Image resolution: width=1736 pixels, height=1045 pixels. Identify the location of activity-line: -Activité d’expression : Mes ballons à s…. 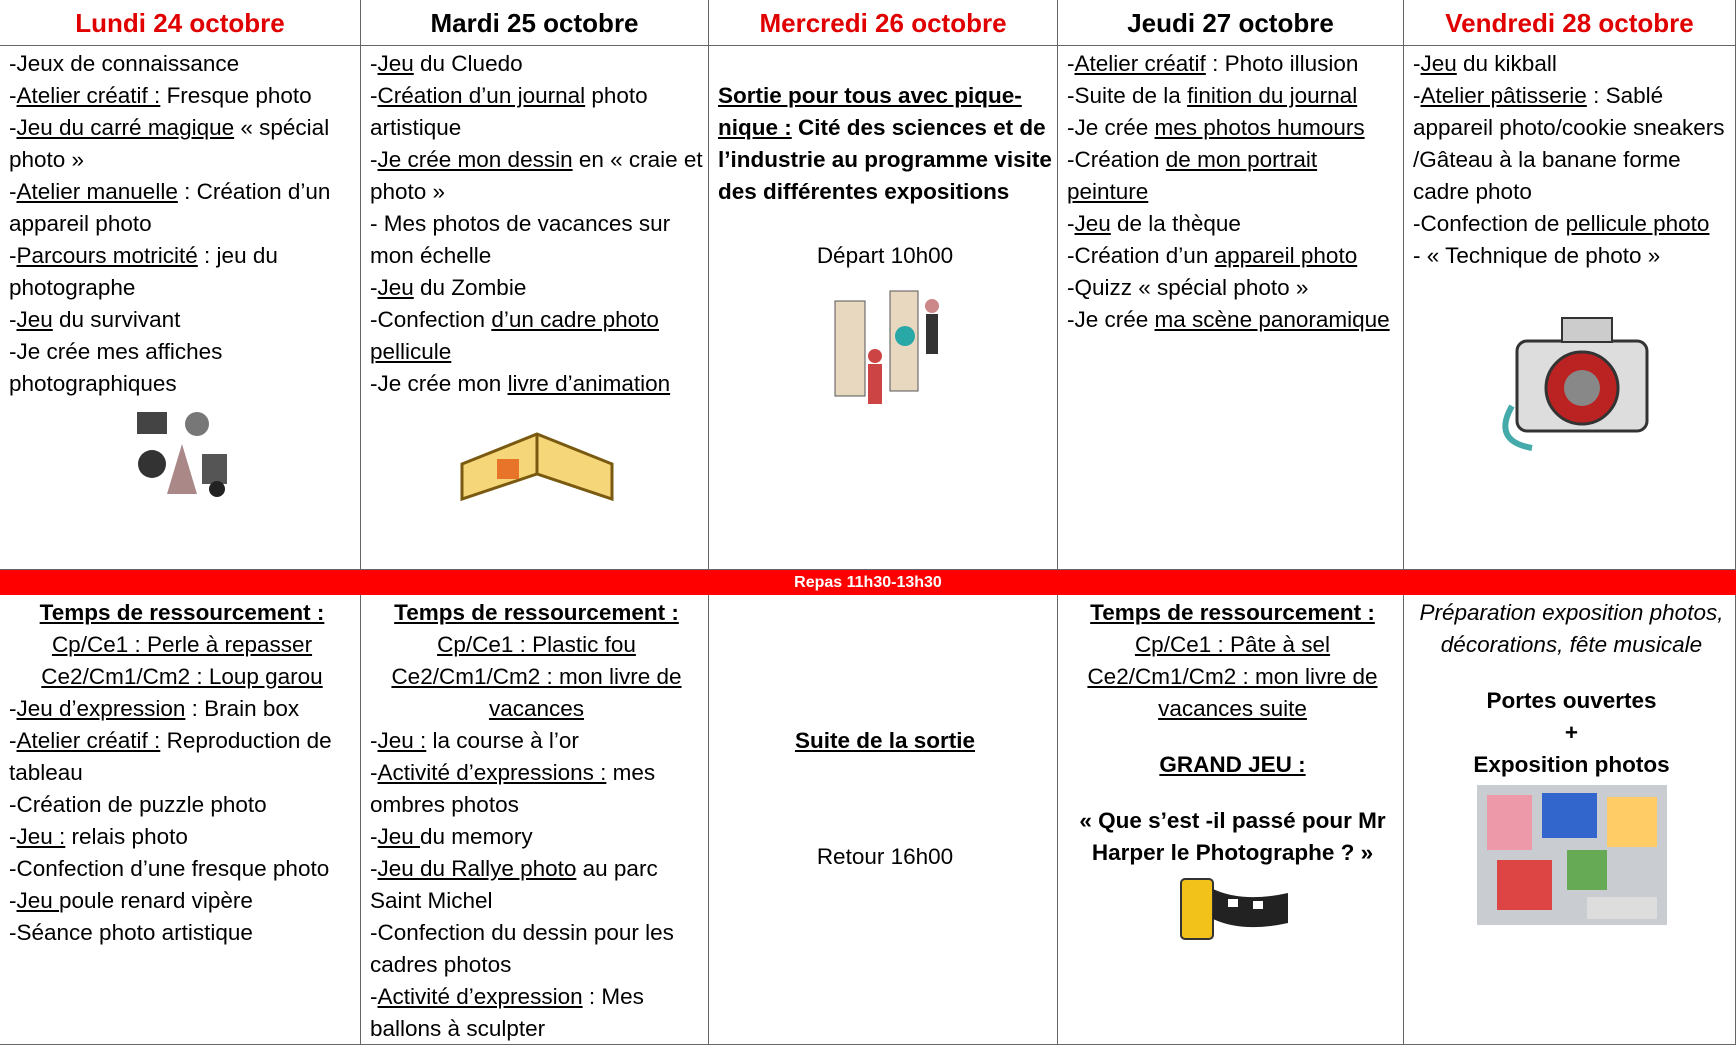
(536, 1012).